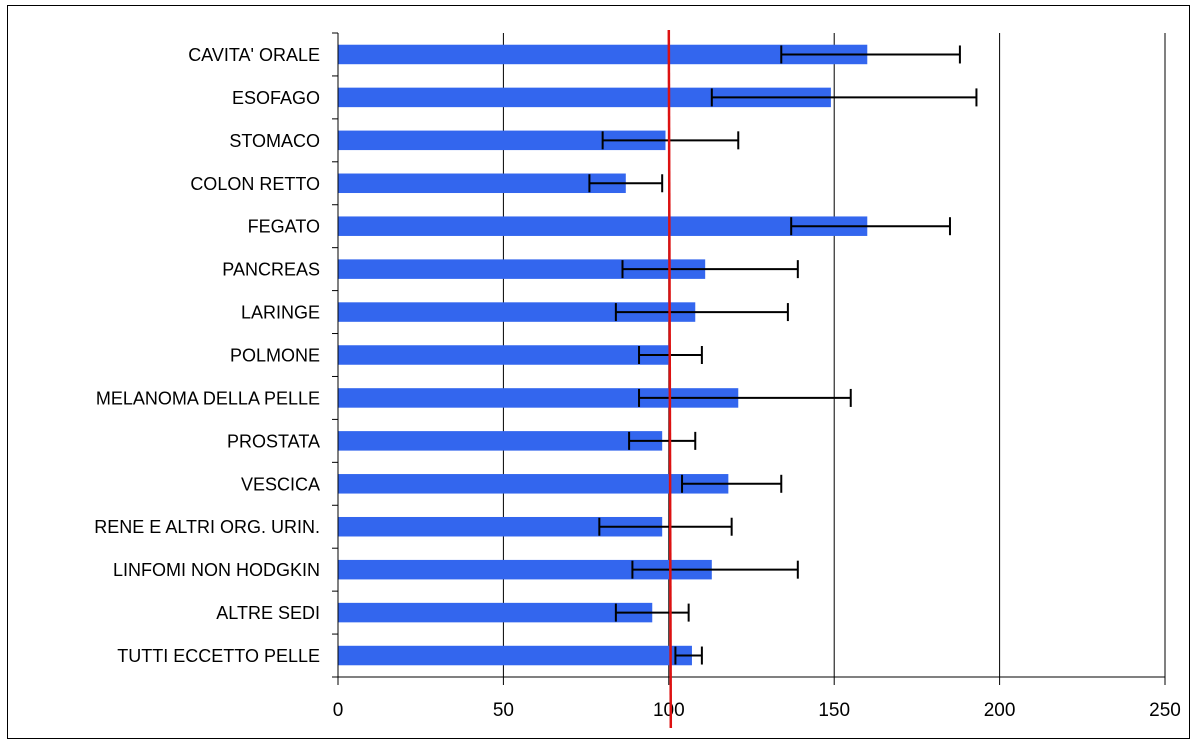  Describe the element at coordinates (1165, 710) in the screenshot. I see `x-tick-label: 250` at that location.